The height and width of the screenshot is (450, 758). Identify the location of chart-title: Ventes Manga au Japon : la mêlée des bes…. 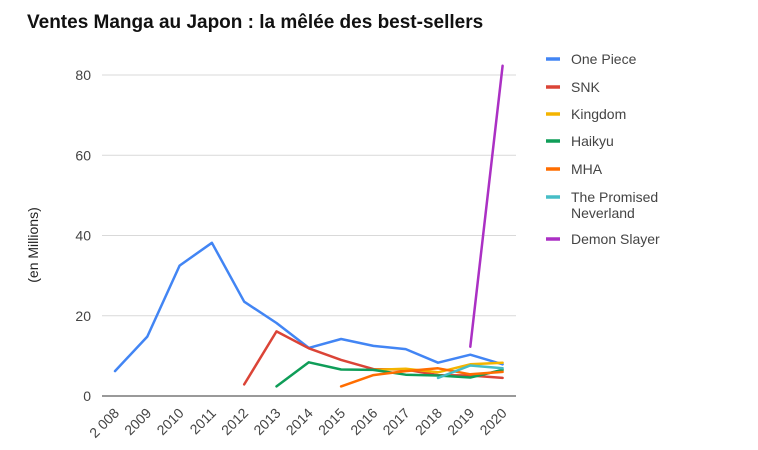
(255, 22).